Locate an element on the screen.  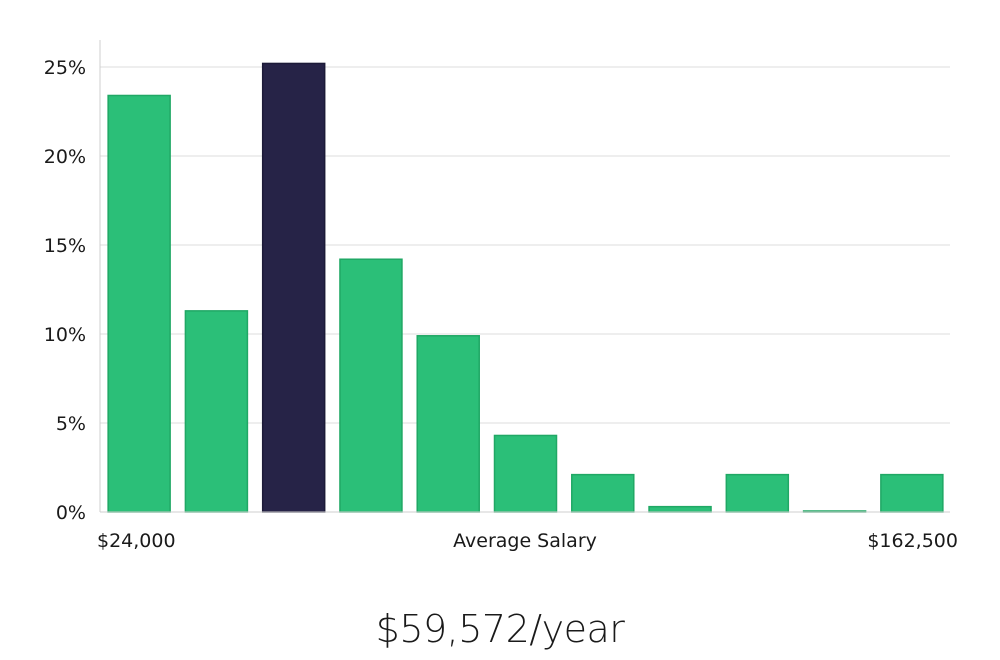
average-salary-headline: $59,572/year is located at coordinates (500, 629).